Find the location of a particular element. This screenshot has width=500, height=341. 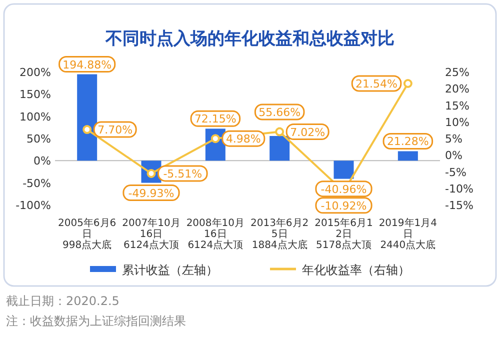

data-label: 55.66% is located at coordinates (279, 112).